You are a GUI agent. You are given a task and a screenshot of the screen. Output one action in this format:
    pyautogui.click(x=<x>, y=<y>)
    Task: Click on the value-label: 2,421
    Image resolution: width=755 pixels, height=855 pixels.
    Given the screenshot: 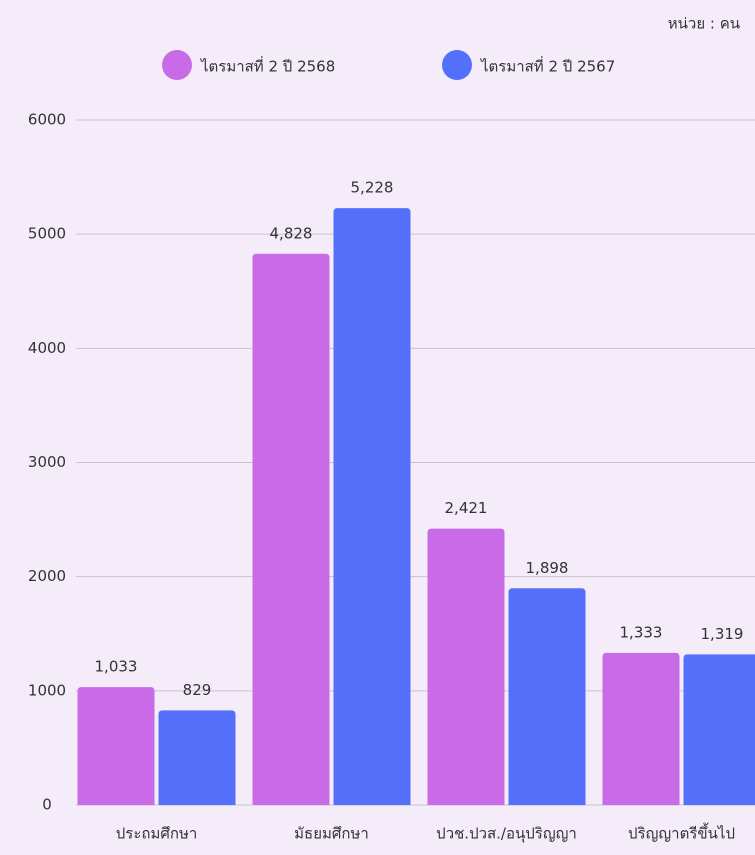 What is the action you would take?
    pyautogui.click(x=466, y=508)
    